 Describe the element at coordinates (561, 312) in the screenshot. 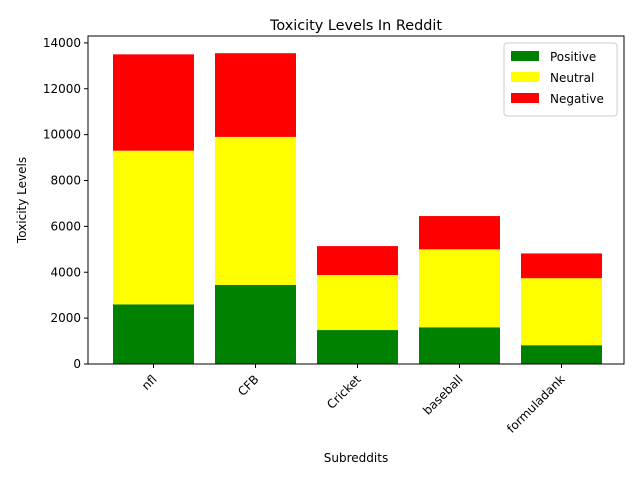

I see `bar-formuladank-neutral` at that location.